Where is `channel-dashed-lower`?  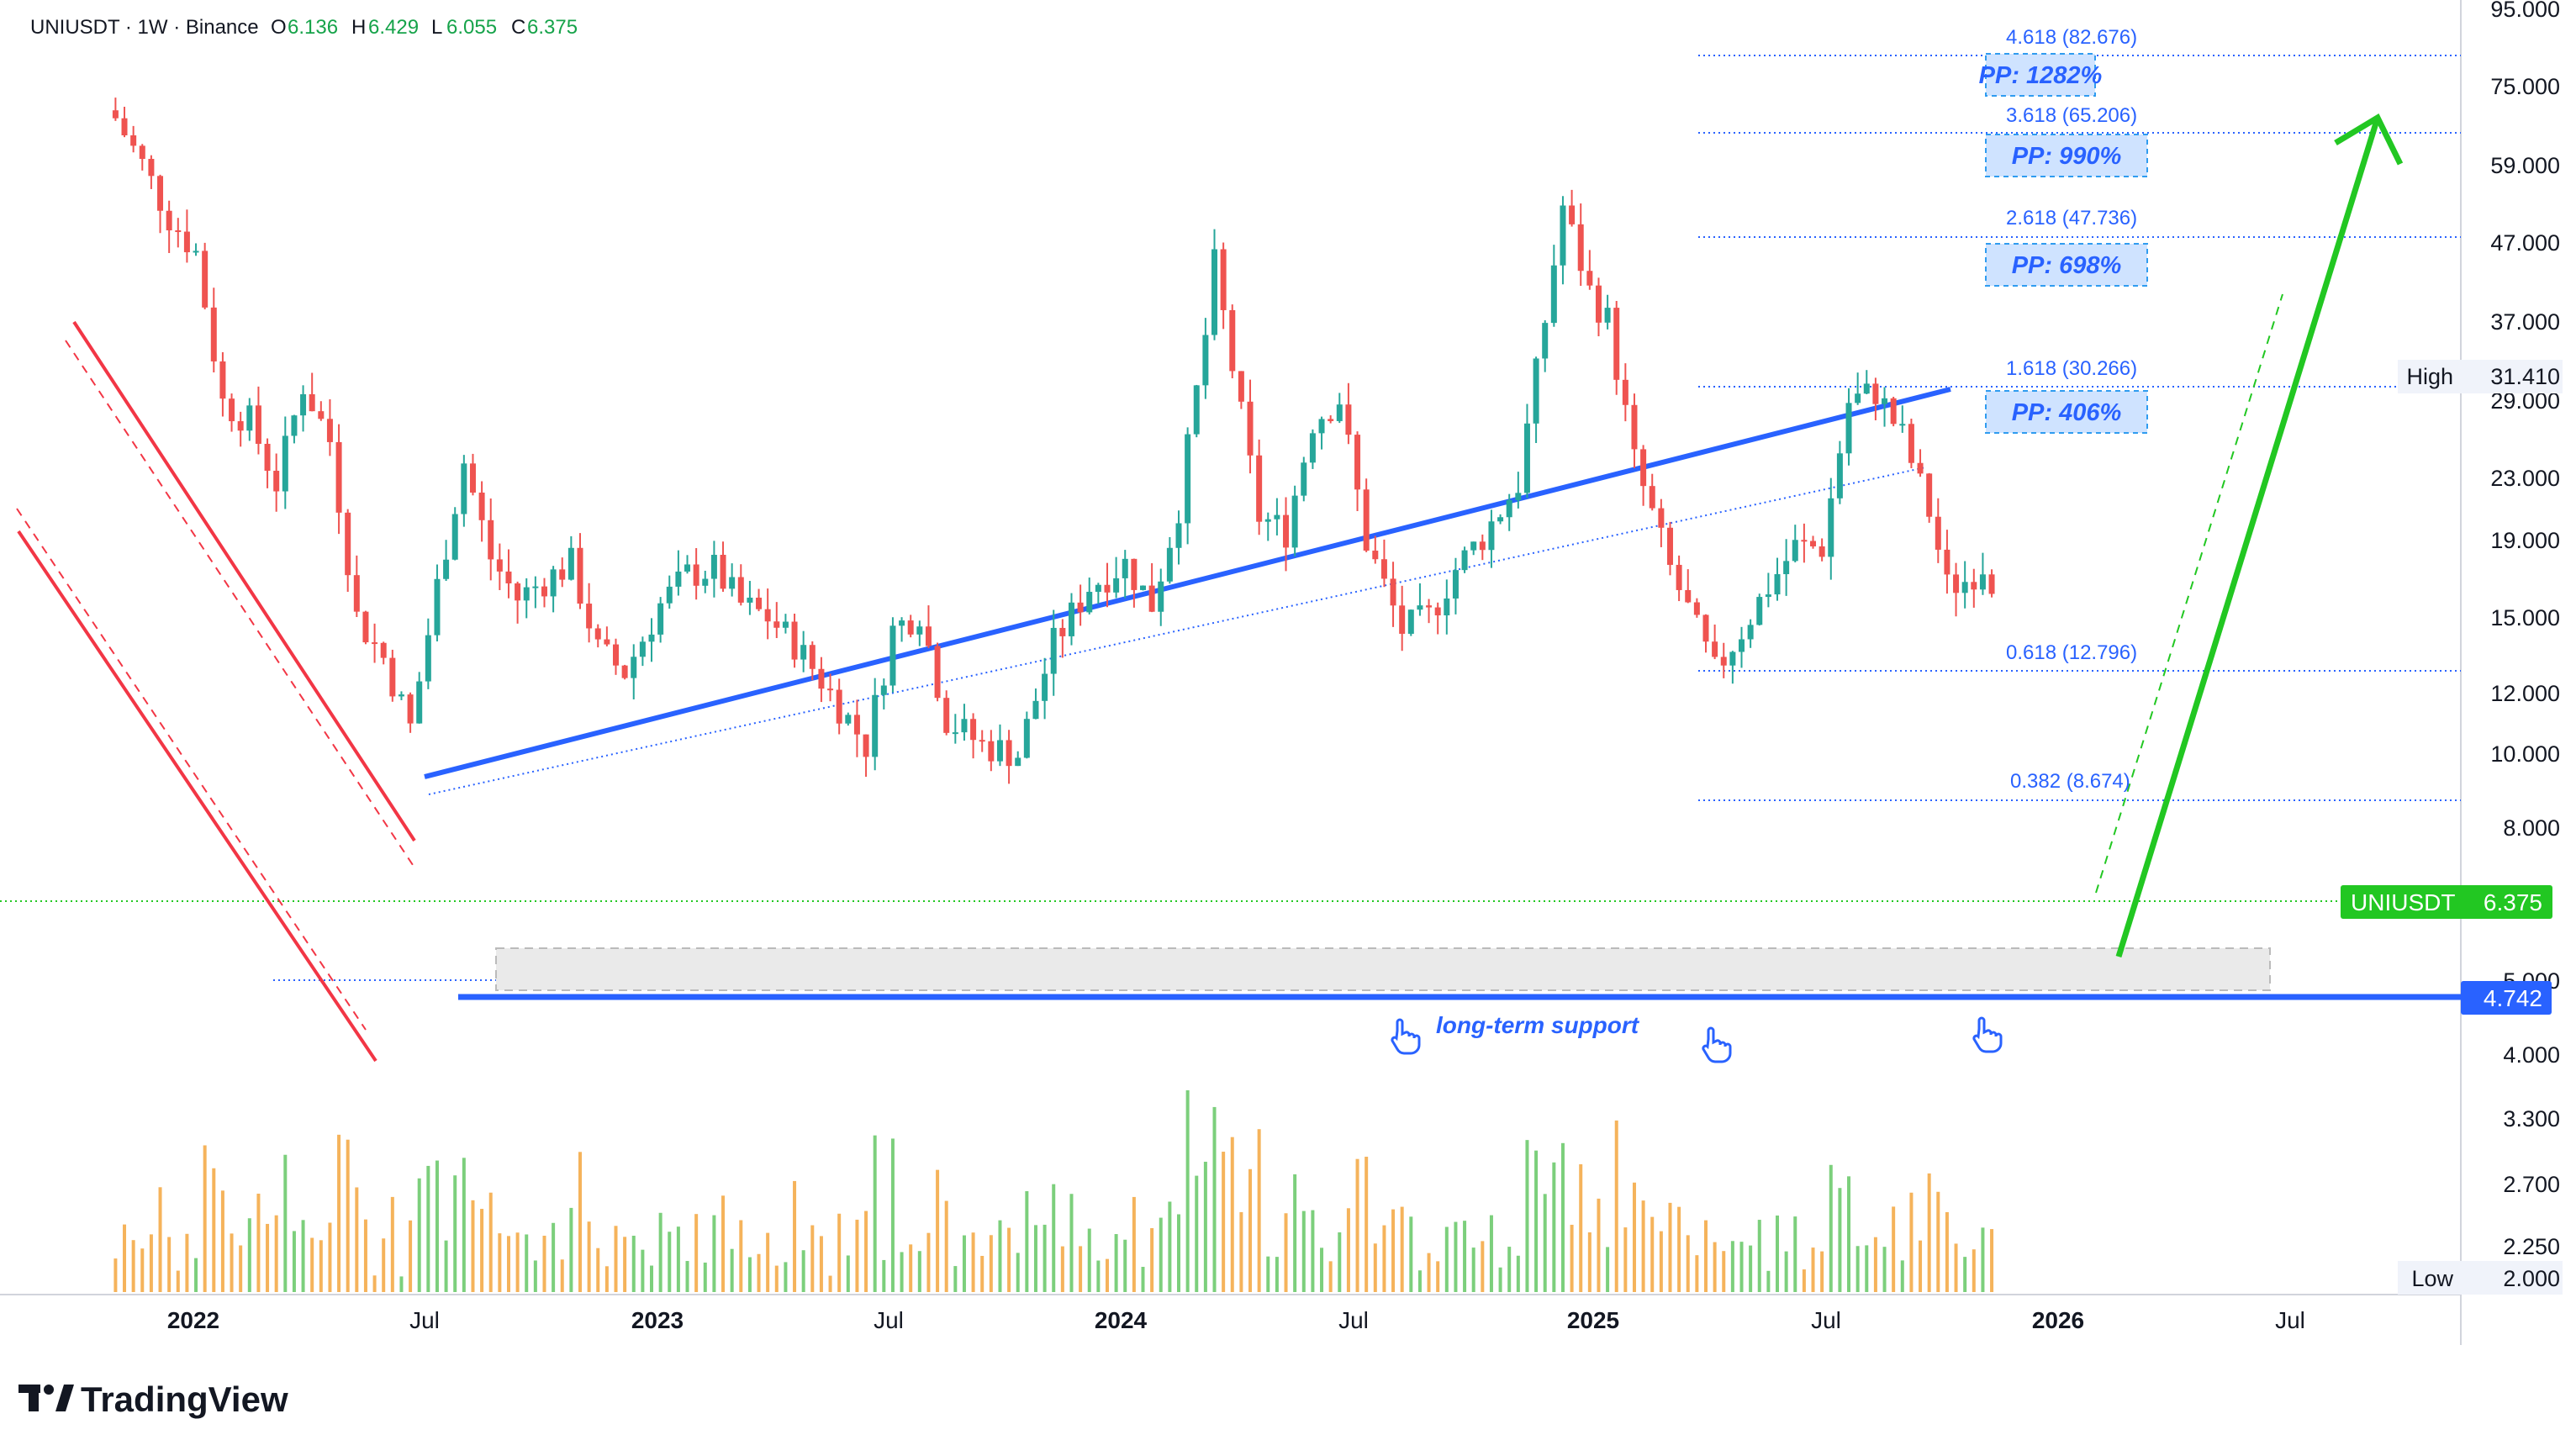
channel-dashed-lower is located at coordinates (191, 770).